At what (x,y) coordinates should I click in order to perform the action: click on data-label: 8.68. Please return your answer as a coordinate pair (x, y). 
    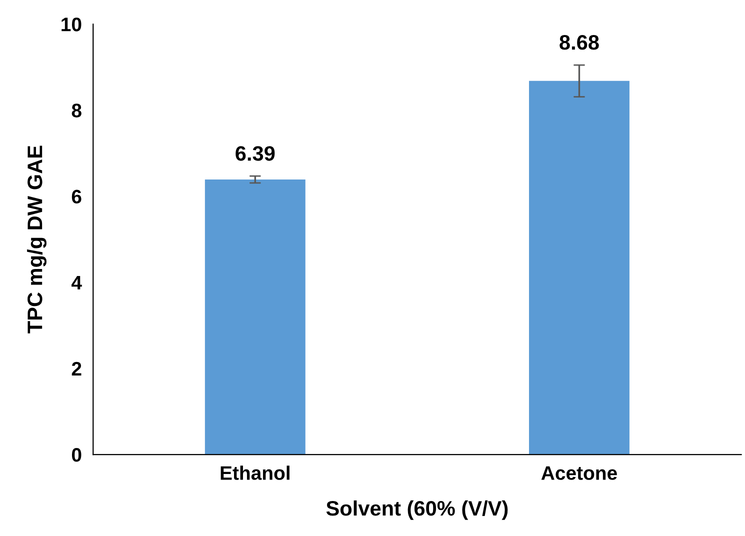
    Looking at the image, I should click on (579, 42).